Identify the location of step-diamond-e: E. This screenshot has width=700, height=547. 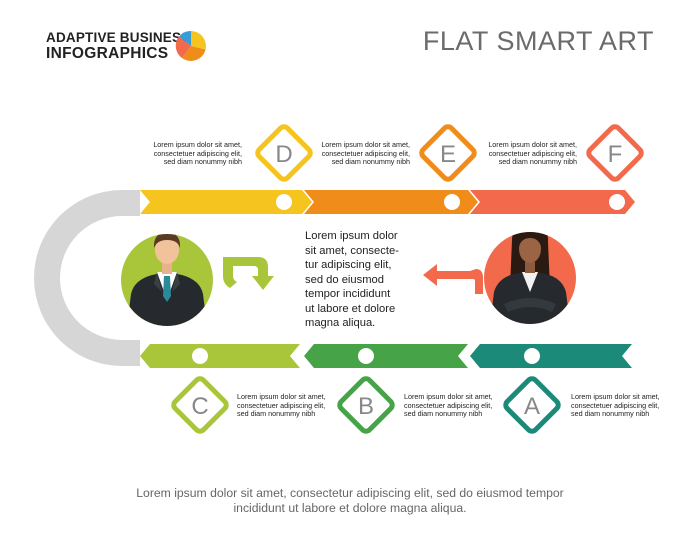
(448, 153).